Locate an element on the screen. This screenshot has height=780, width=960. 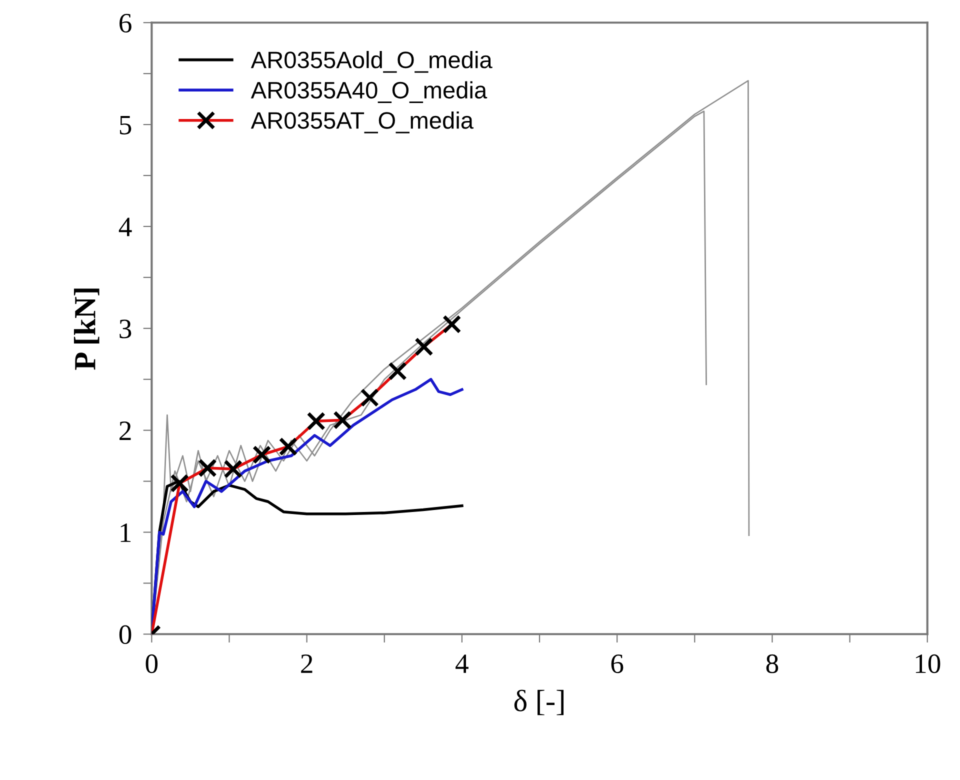
y-axis-title: P [kN] is located at coordinates (87, 329).